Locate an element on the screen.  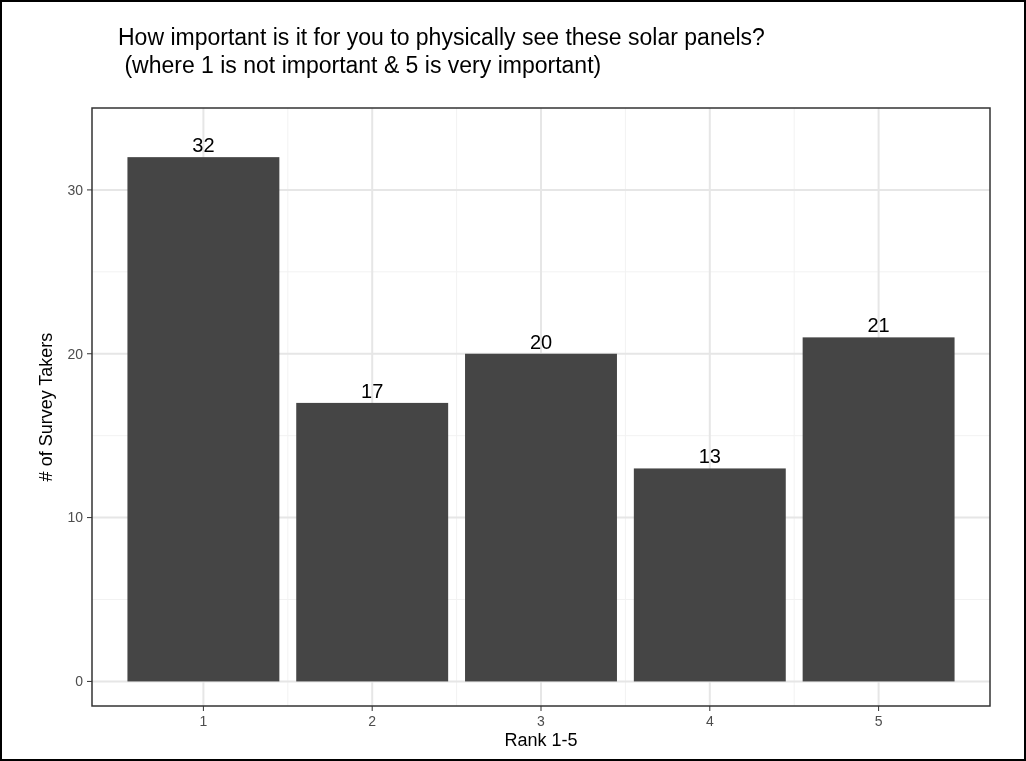
x-tick-label: 1 is located at coordinates (203, 721).